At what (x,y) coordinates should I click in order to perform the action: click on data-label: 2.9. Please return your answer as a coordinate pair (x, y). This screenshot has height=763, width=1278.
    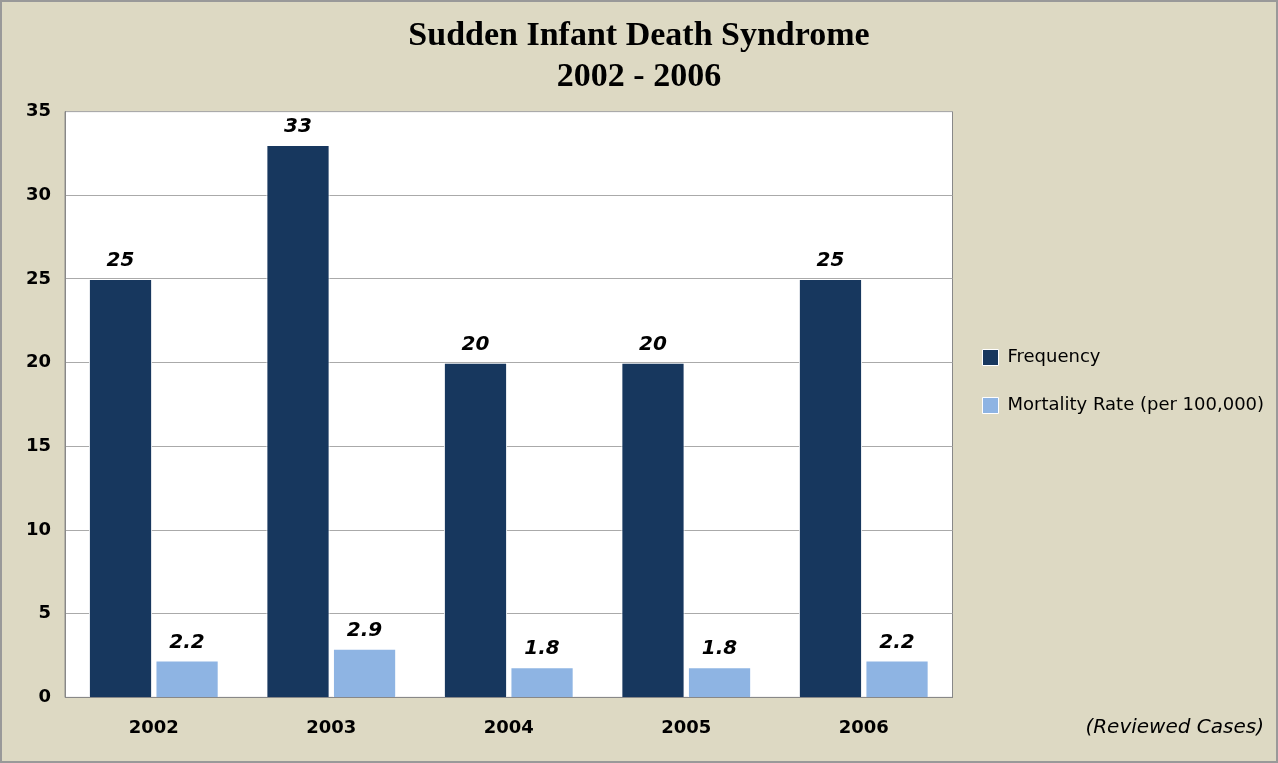
    Looking at the image, I should click on (364, 629).